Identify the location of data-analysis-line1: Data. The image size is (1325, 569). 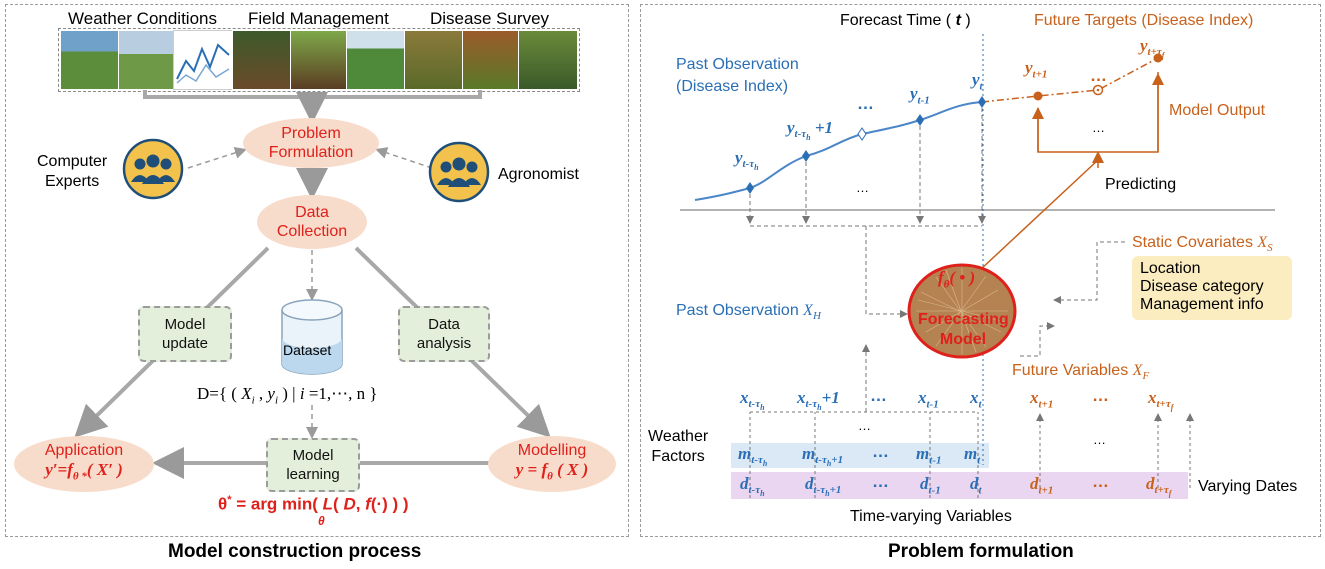
(444, 324).